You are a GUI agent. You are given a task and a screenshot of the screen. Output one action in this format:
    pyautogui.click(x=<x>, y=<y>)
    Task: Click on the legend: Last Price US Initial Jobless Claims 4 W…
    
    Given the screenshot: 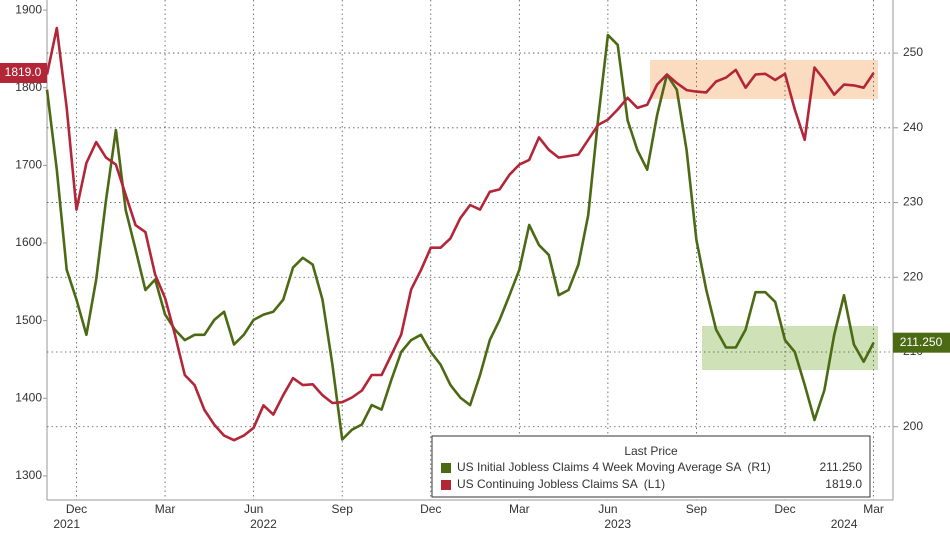 What is the action you would take?
    pyautogui.click(x=651, y=466)
    